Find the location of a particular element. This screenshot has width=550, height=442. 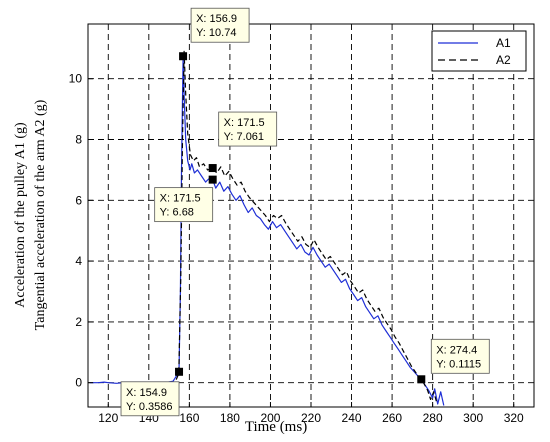

data-tip-x-value: X: 274.4 is located at coordinates (456, 350).